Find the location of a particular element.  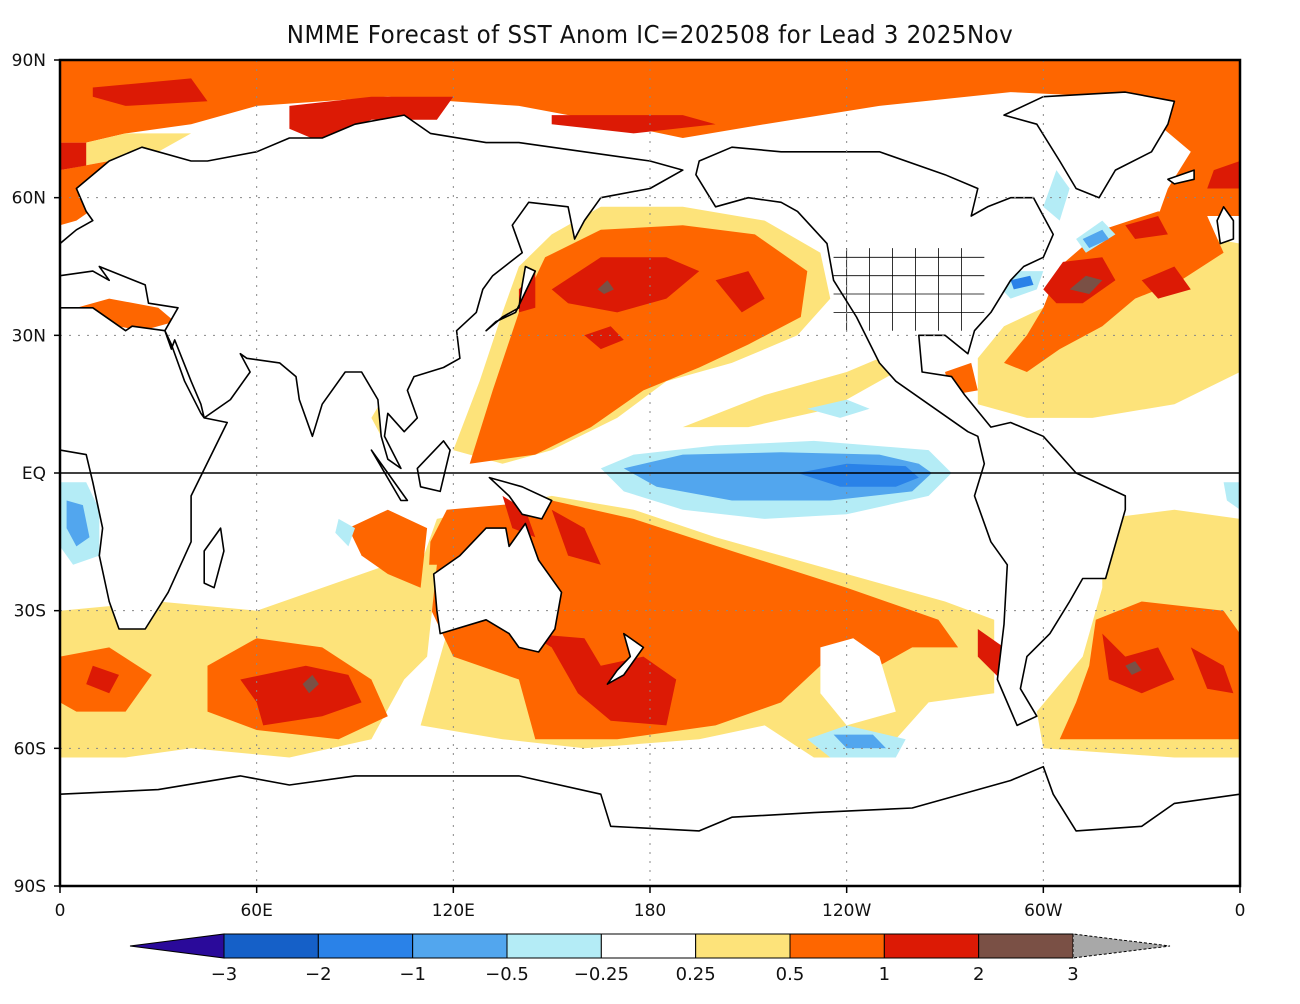

lat-axis: 90N 60N 30N EQ 30S 60S 90S is located at coordinates (36, 474).